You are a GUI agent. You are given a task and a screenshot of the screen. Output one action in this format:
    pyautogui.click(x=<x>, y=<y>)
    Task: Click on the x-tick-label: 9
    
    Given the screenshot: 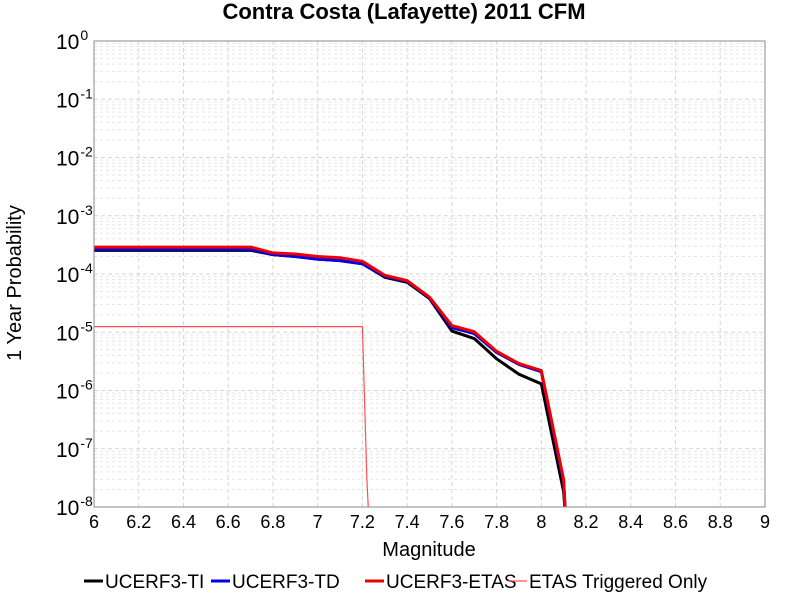 What is the action you would take?
    pyautogui.click(x=765, y=522)
    